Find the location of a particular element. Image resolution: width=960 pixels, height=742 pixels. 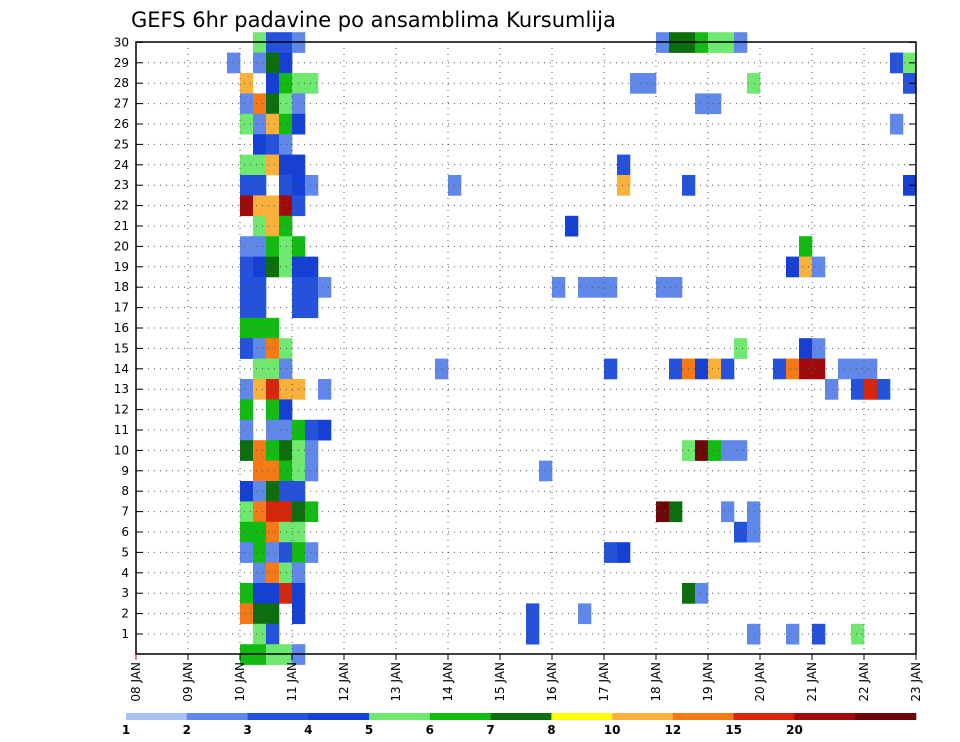

x-tick-label: 08 JAN is located at coordinates (136, 682).